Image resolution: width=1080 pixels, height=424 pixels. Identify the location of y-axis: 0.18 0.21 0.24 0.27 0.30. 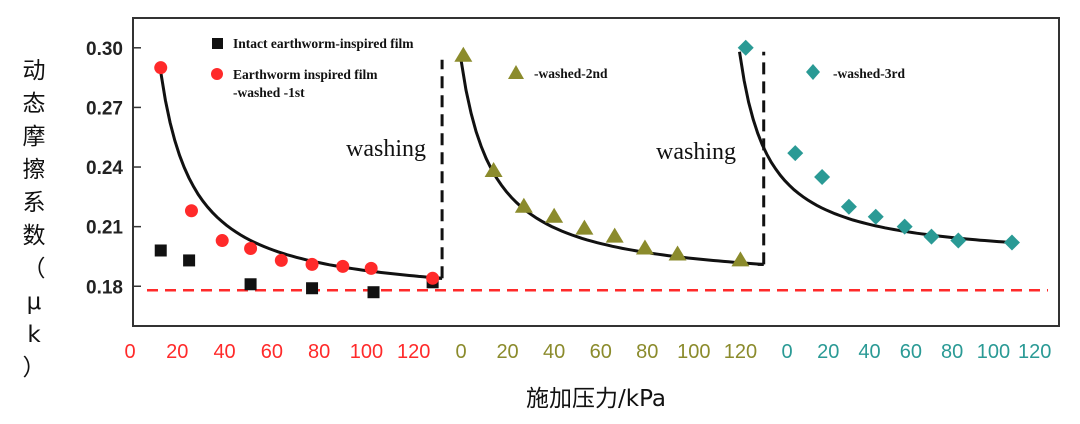
(113, 168).